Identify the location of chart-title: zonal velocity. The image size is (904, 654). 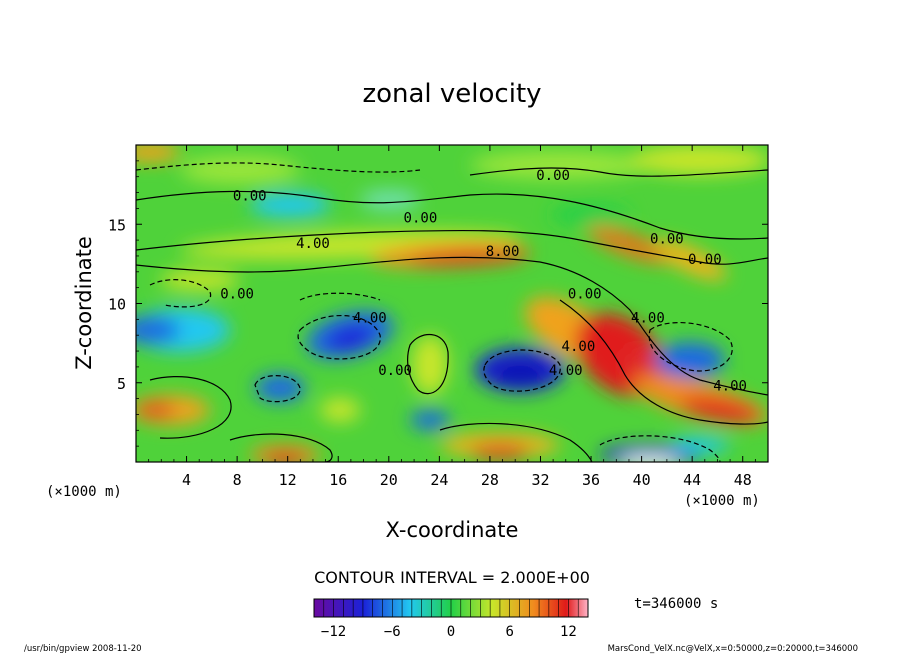
(451, 94).